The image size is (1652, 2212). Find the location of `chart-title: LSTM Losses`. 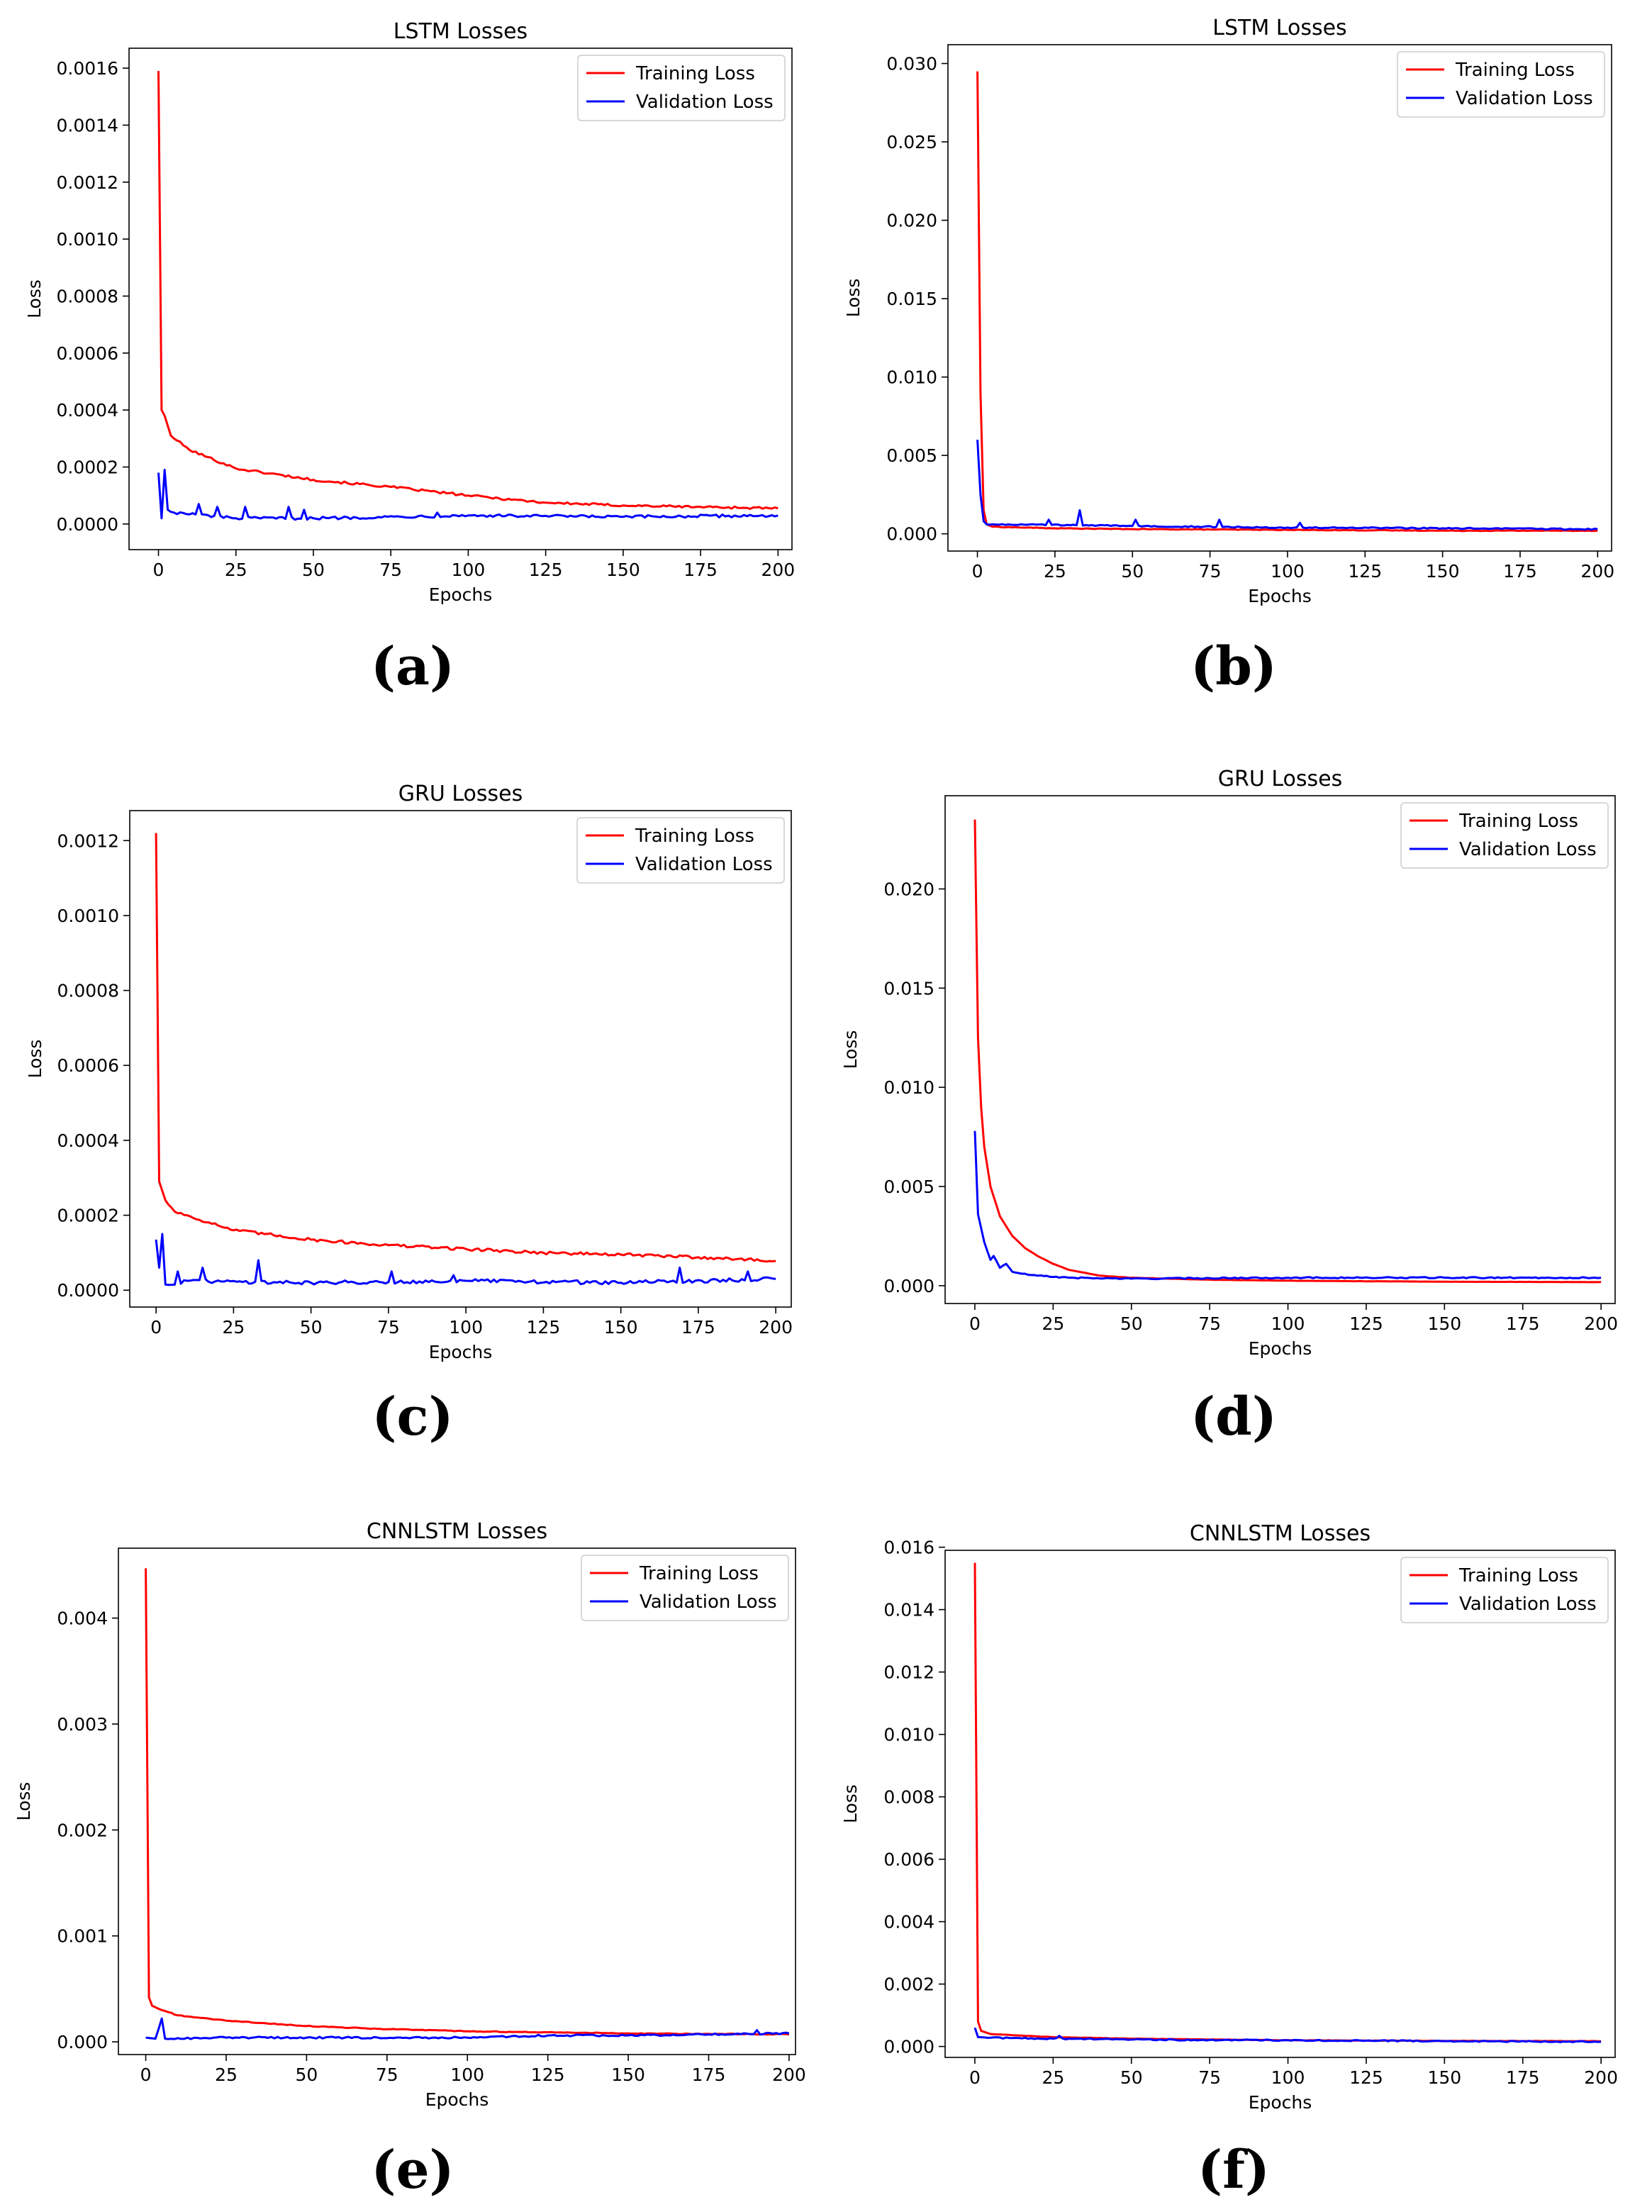

chart-title: LSTM Losses is located at coordinates (1279, 28).